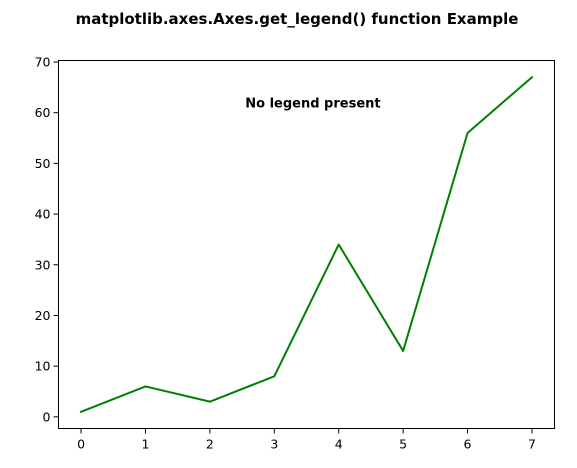 The image size is (577, 468). I want to click on y-tick-label: 60, so click(43, 112).